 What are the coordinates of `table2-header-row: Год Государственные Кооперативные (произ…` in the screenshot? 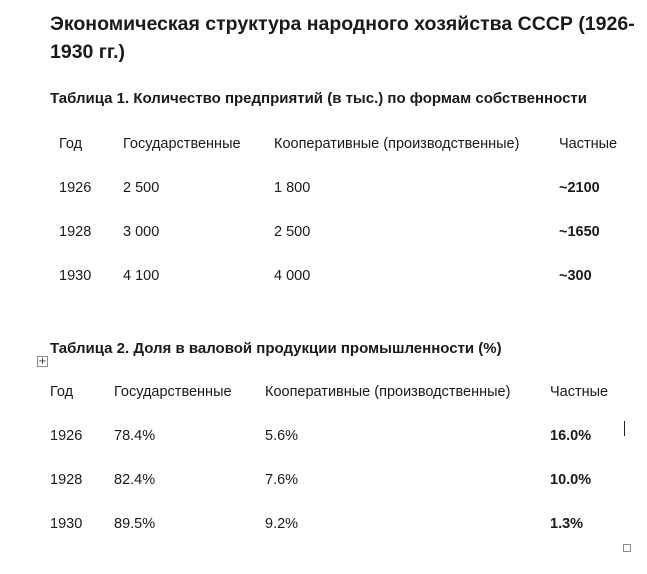 It's located at (335, 392).